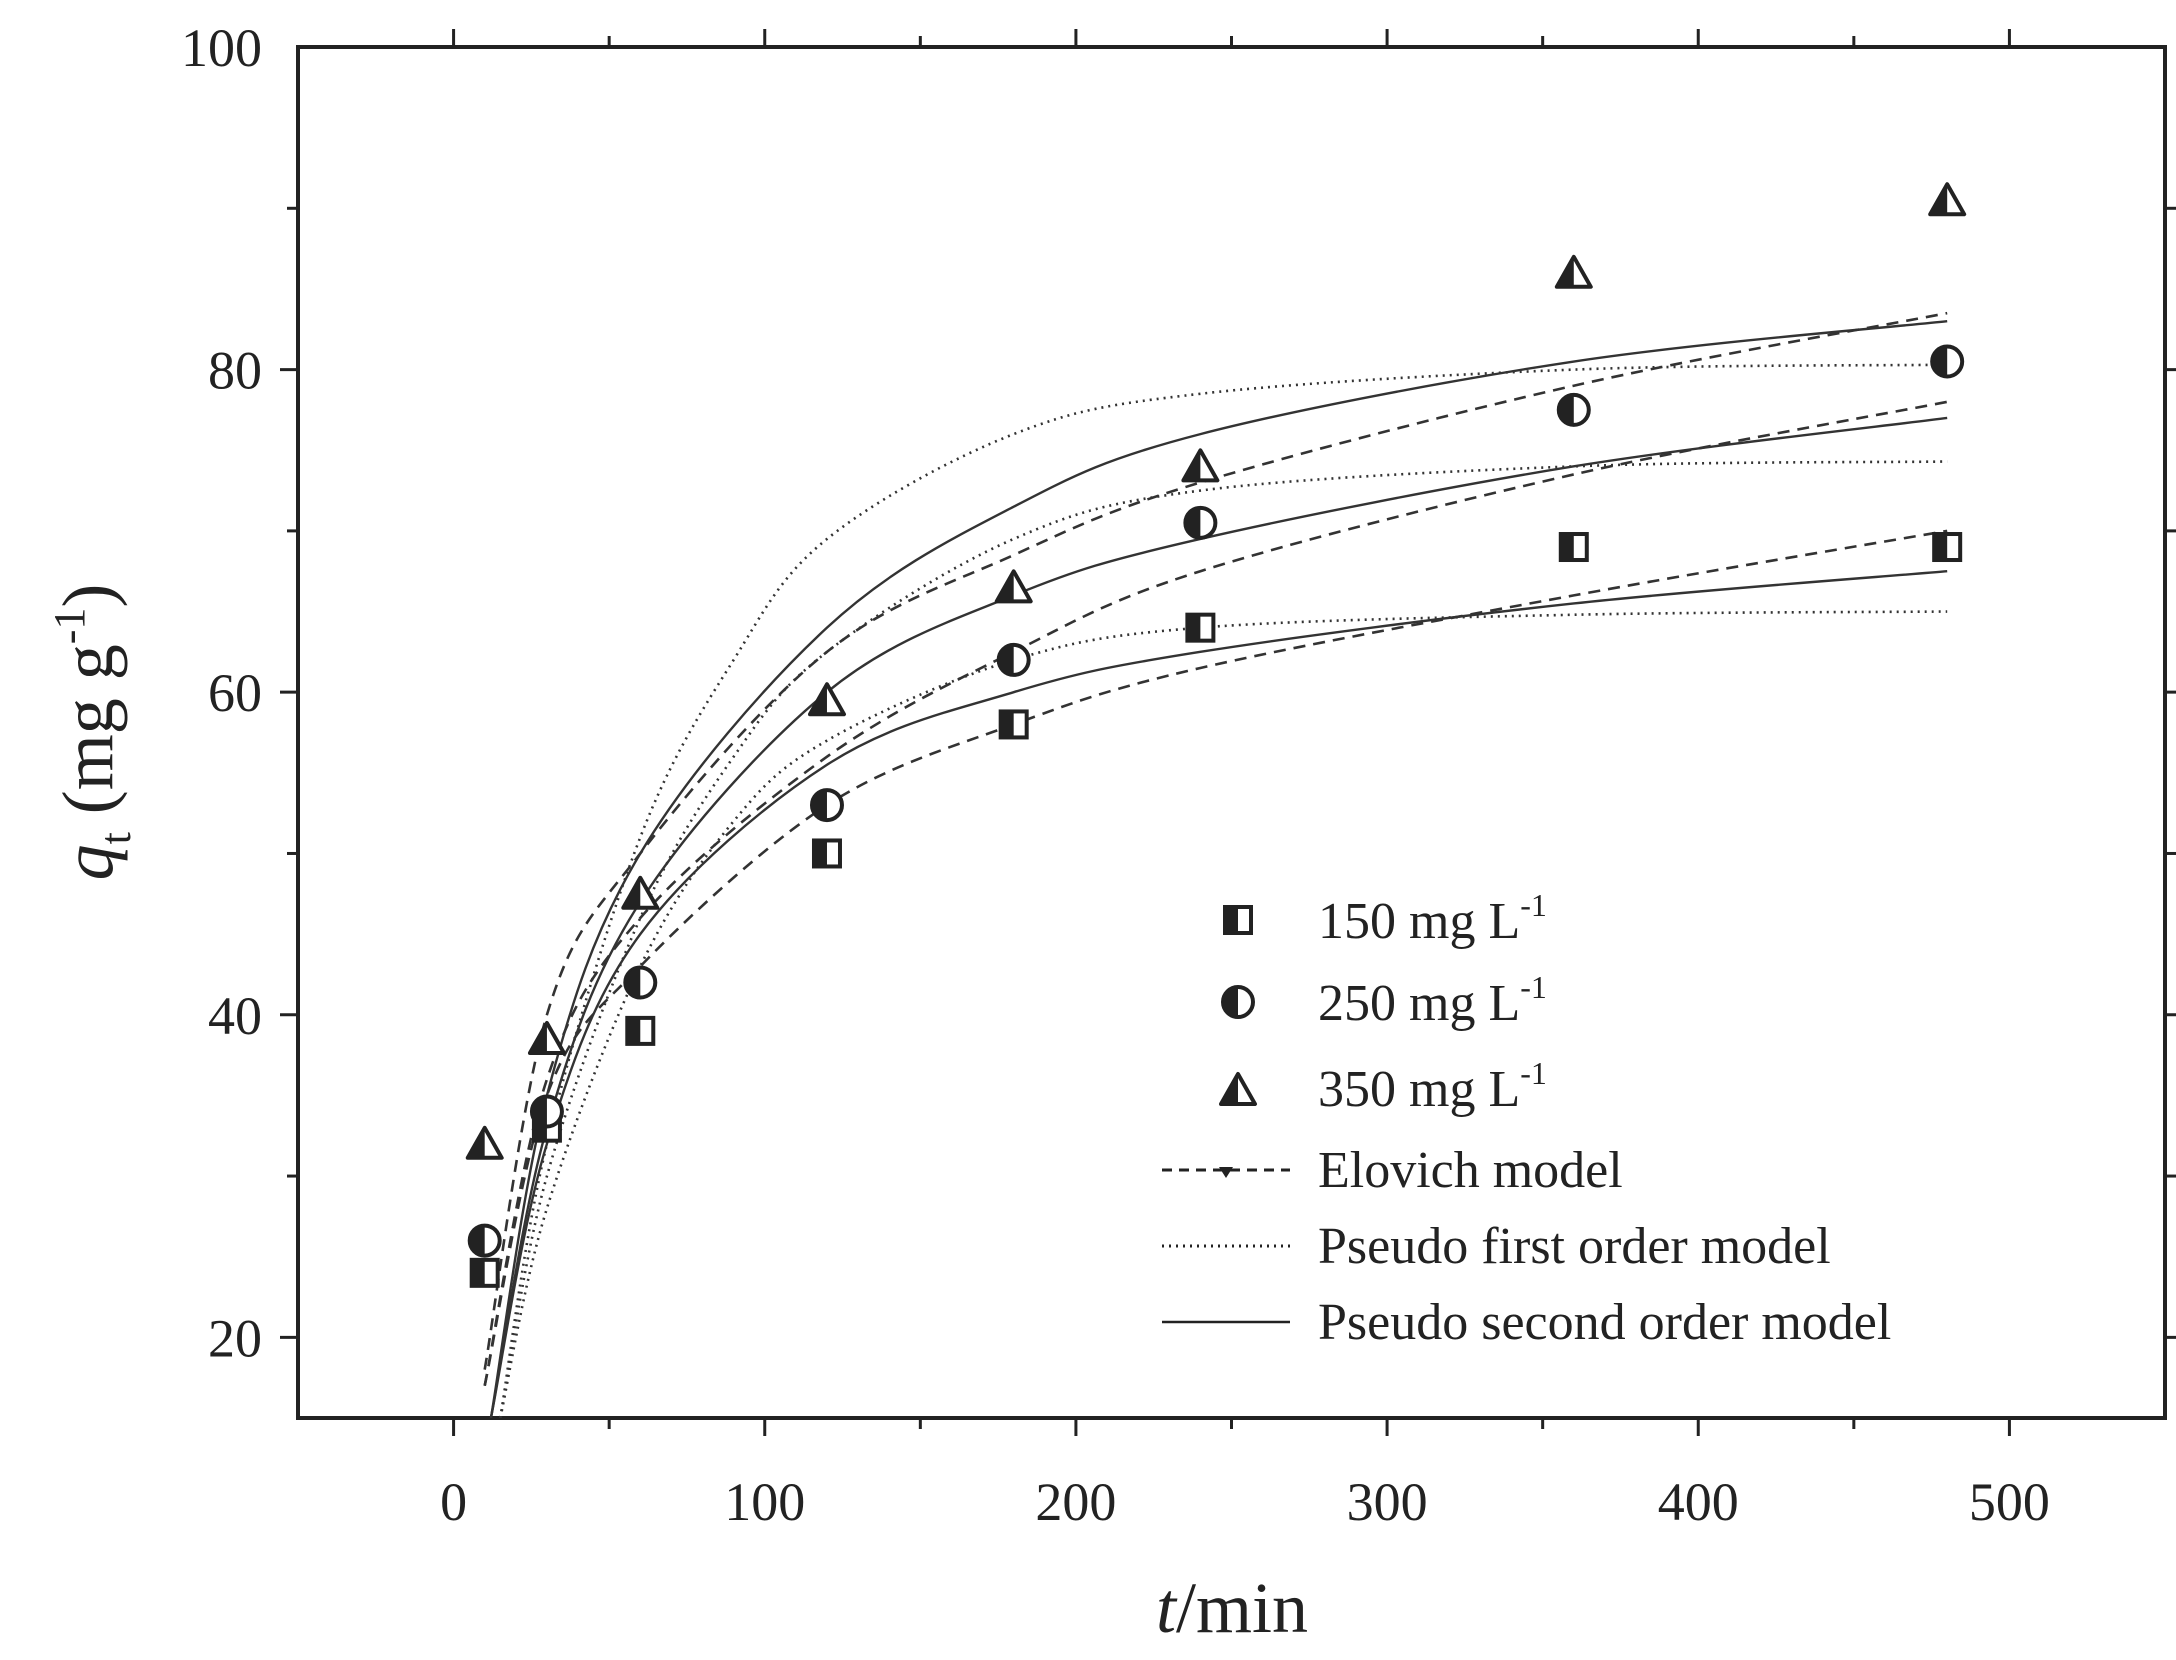 This screenshot has width=2176, height=1660. I want to click on legend-entry-pso: Pseudo second order model, so click(1526, 1322).